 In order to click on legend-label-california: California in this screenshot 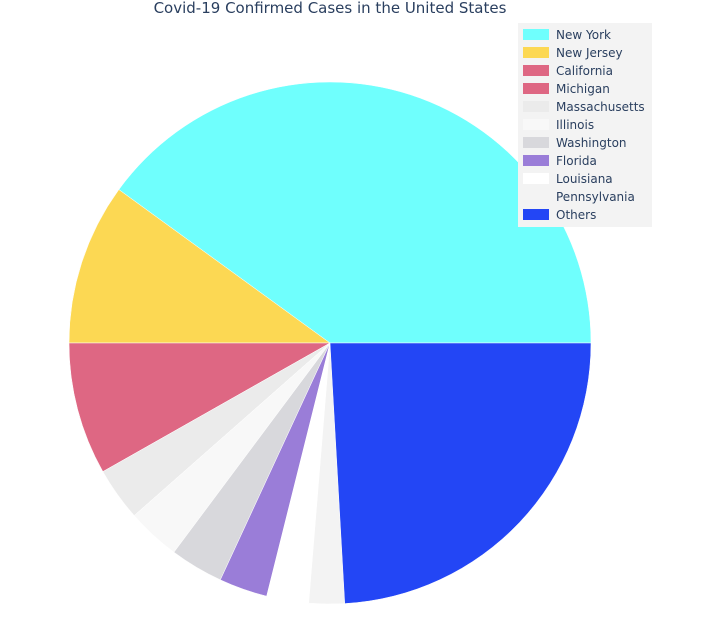, I will do `click(584, 71)`.